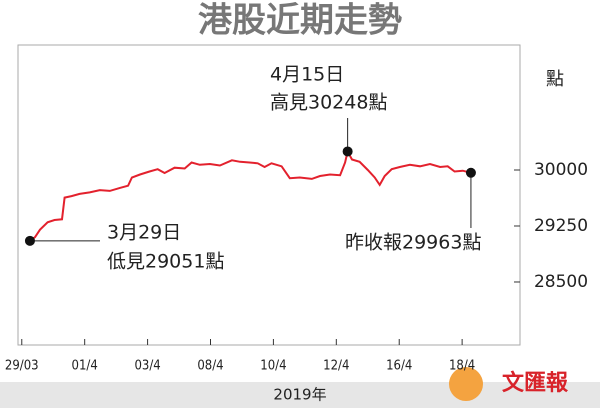  I want to click on y-tick-label: 30000, so click(561, 170).